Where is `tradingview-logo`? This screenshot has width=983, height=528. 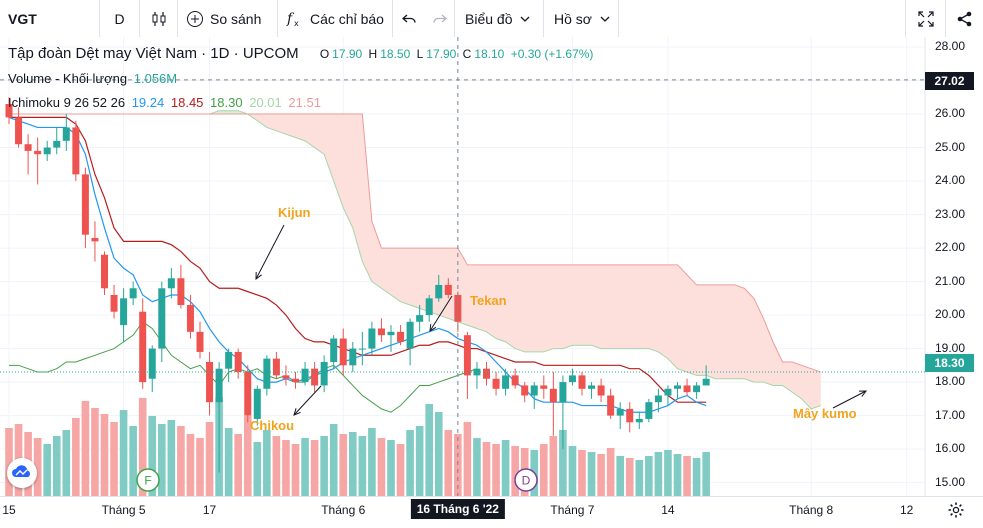
tradingview-logo is located at coordinates (22, 473).